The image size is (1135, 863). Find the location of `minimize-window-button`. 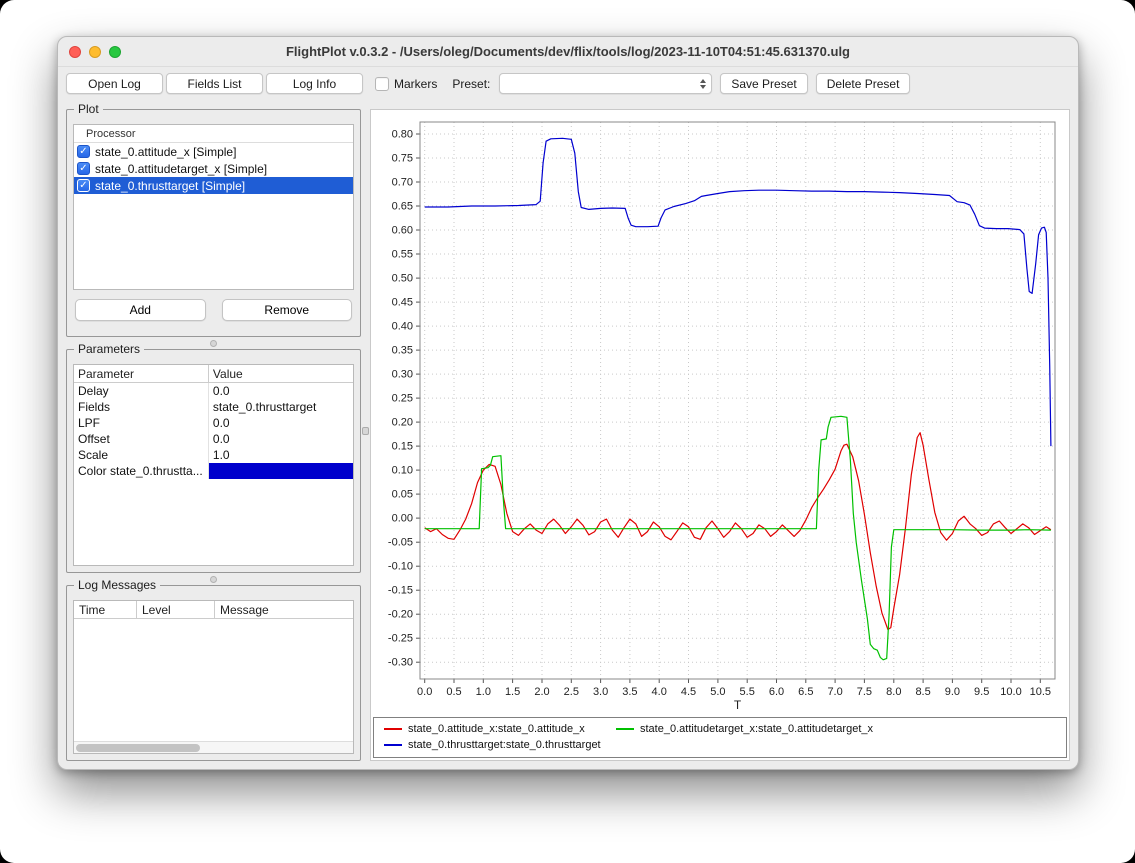

minimize-window-button is located at coordinates (95, 51).